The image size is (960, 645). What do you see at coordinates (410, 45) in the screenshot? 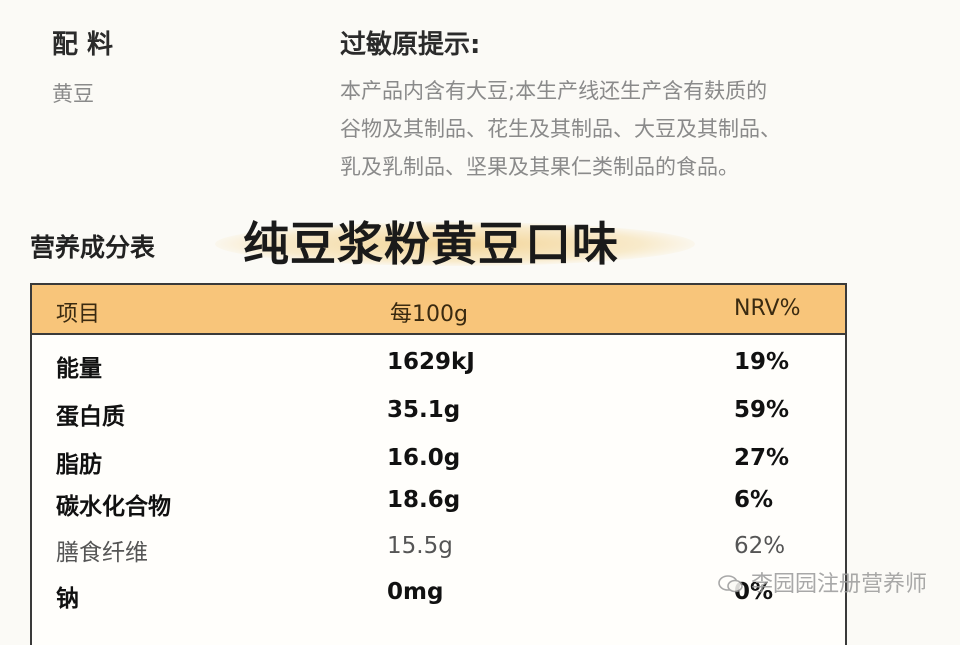
I see `allergen-title: 过敏原提示:` at bounding box center [410, 45].